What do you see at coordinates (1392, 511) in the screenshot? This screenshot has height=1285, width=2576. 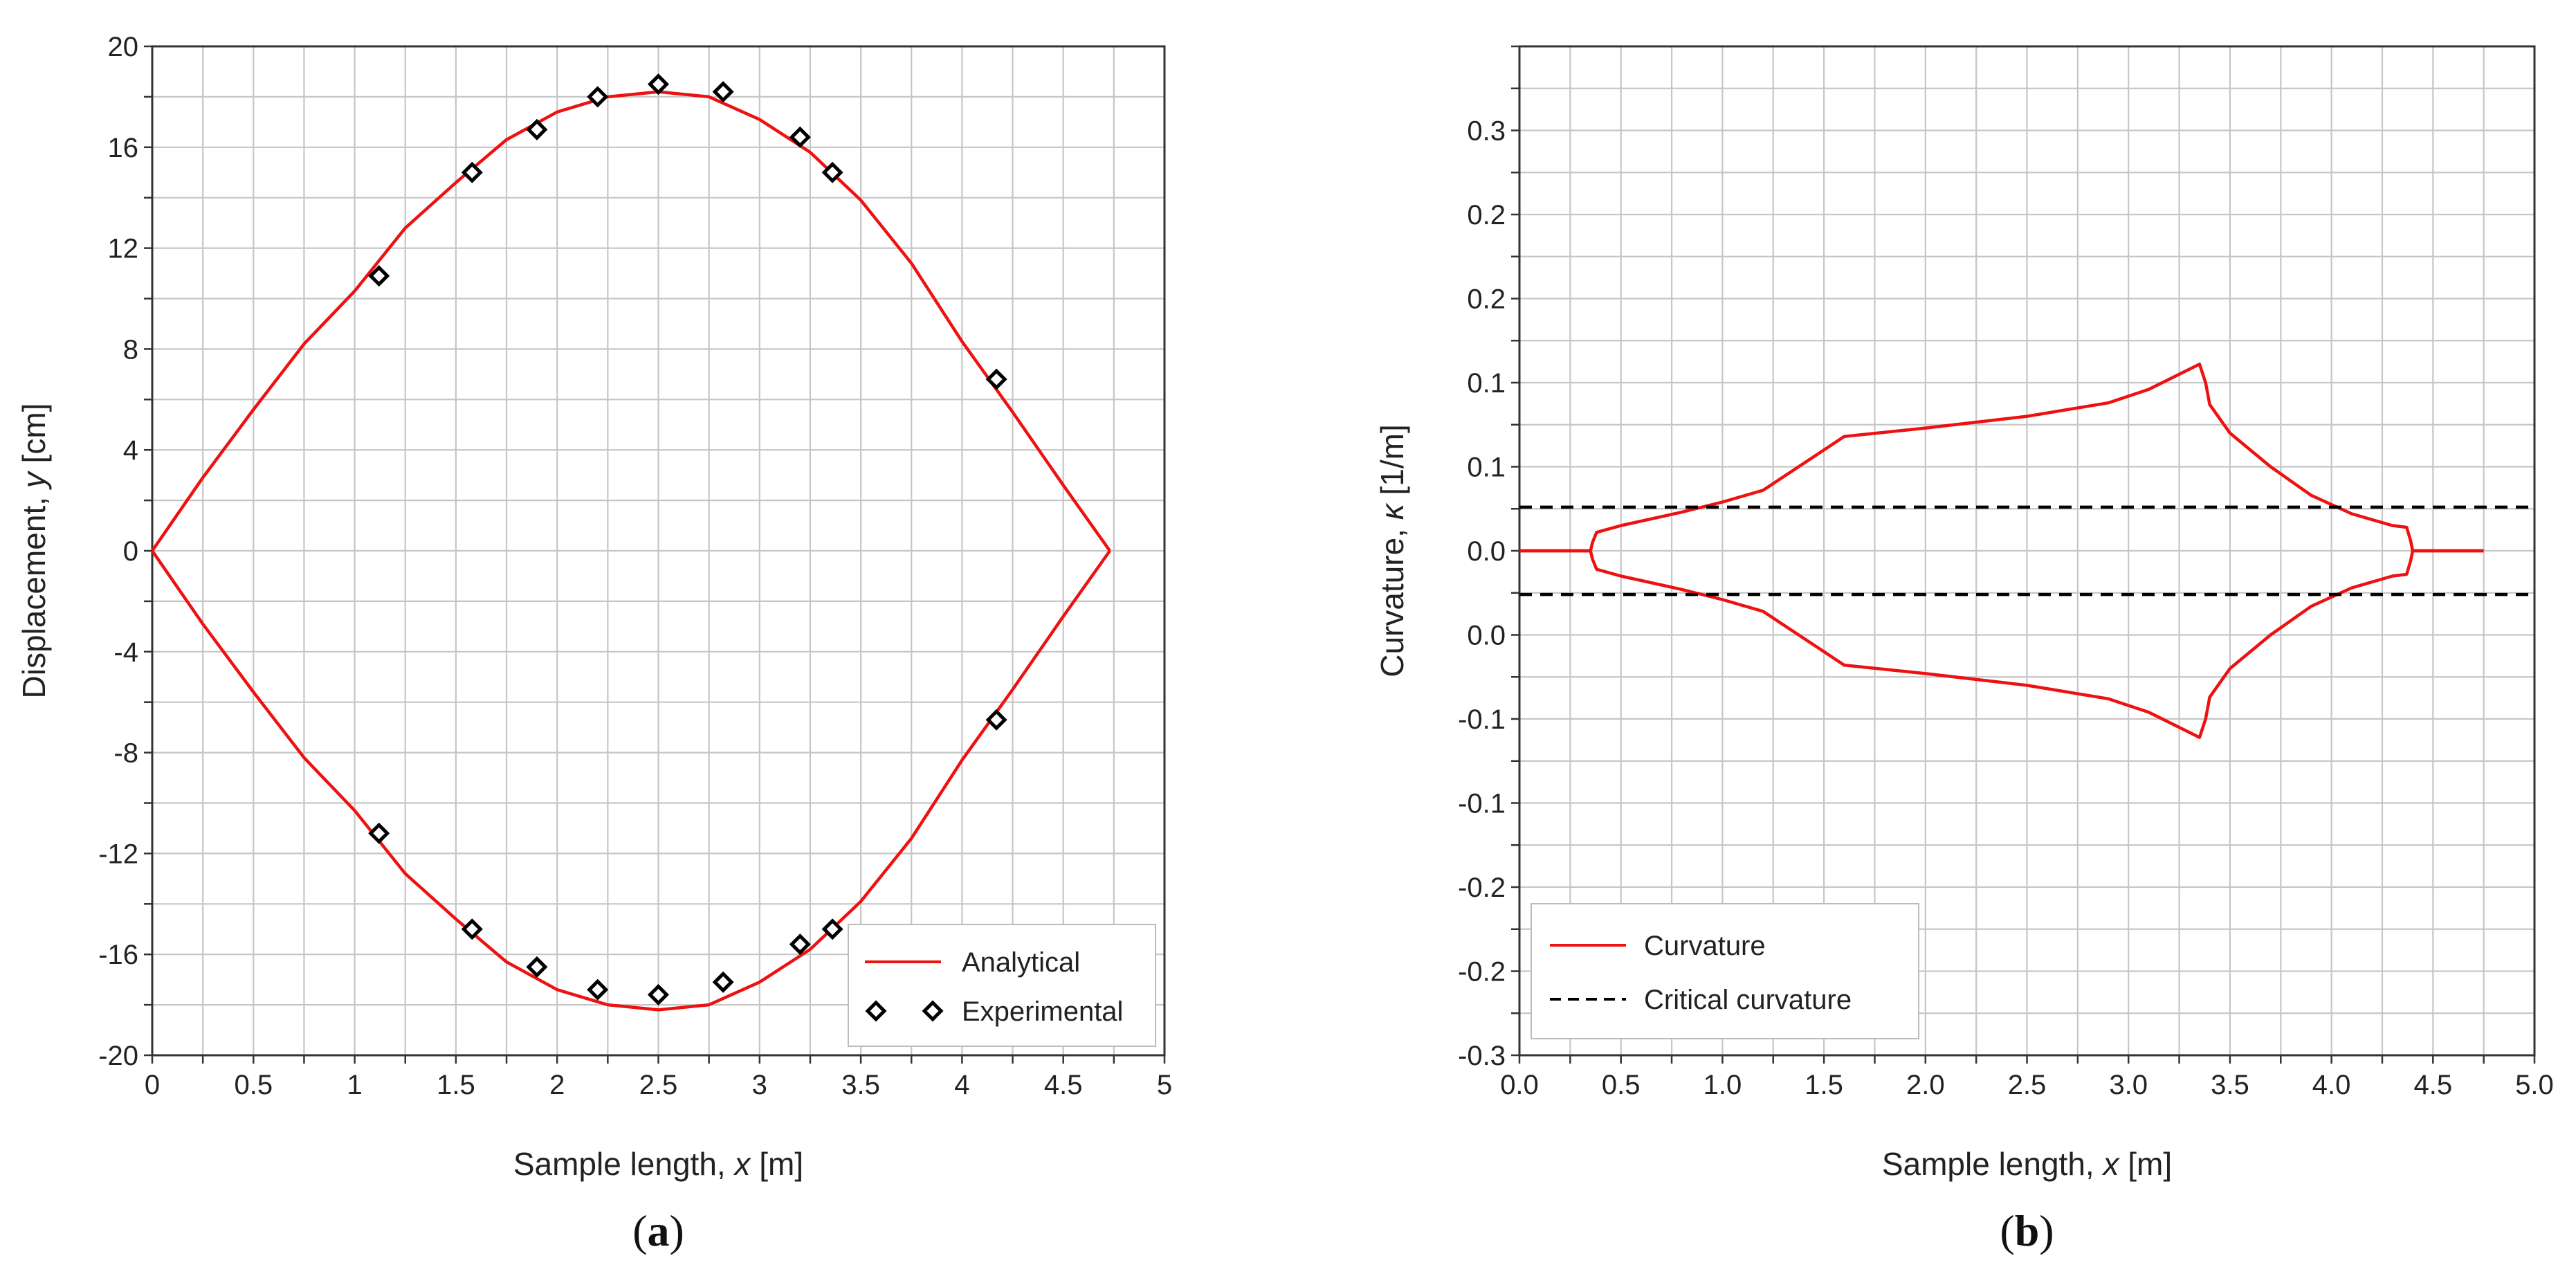 I see `chart-b-y-axis-label-var: κ` at bounding box center [1392, 511].